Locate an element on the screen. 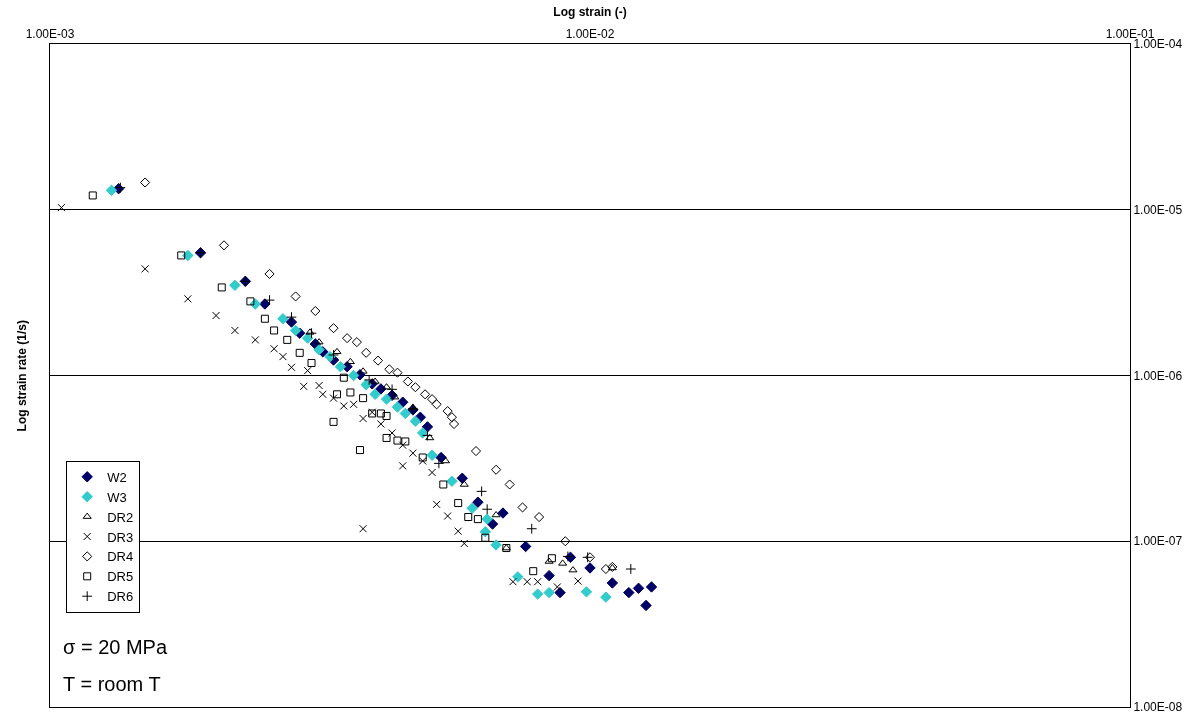  y-tick-label: 1.00E-04 is located at coordinates (1158, 44).